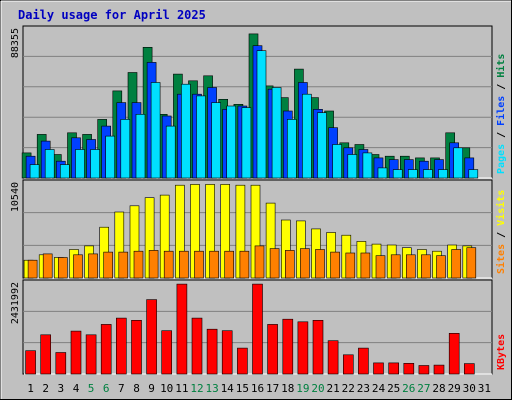 This screenshot has height=400, width=512. I want to click on x-tick-label-day-10: 10, so click(166, 388).